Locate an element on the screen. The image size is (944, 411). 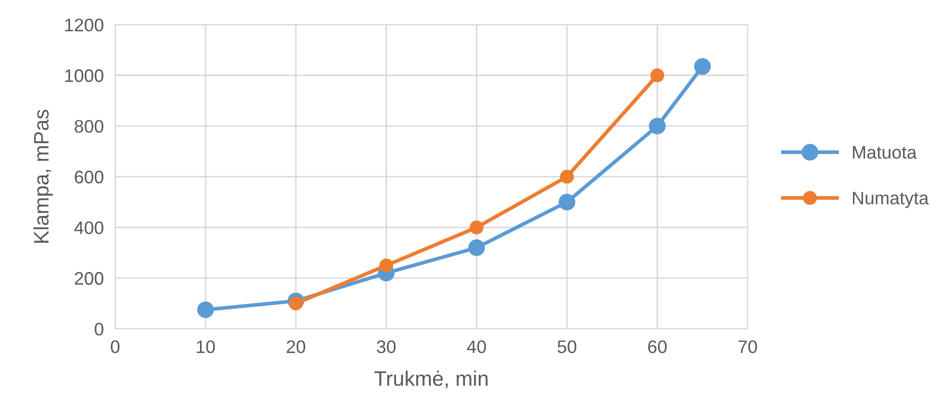
y-tick-label: 600 is located at coordinates (89, 177).